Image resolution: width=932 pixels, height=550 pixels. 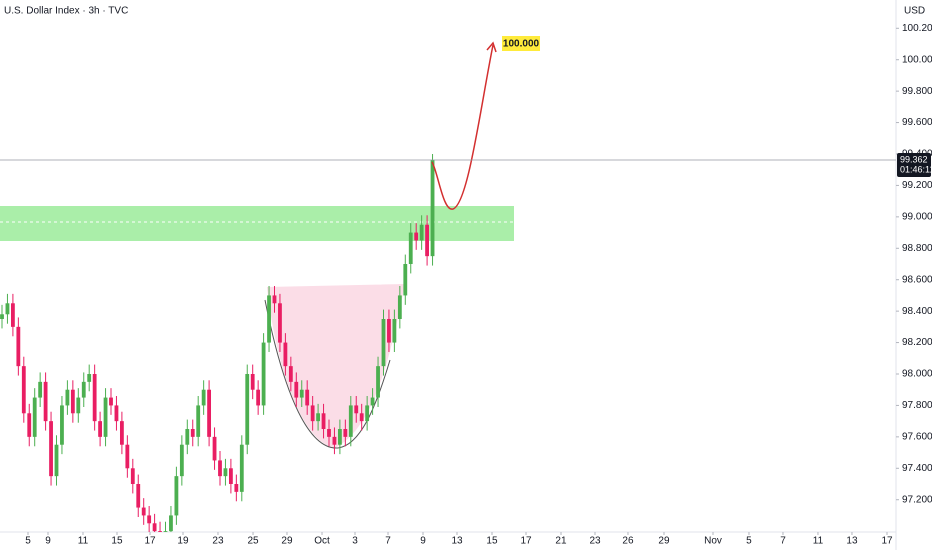 What do you see at coordinates (914, 159) in the screenshot?
I see `last-price-label: 99.362` at bounding box center [914, 159].